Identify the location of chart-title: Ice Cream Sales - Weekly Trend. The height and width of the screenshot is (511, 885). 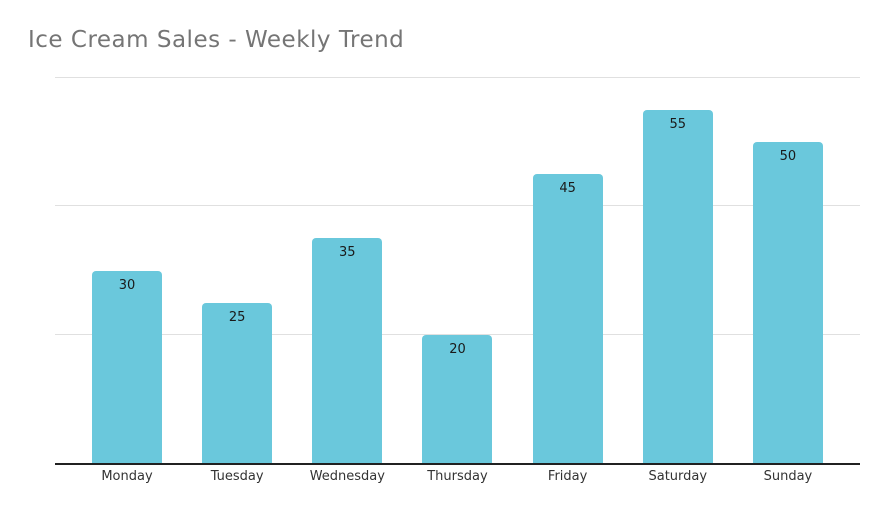
(216, 40).